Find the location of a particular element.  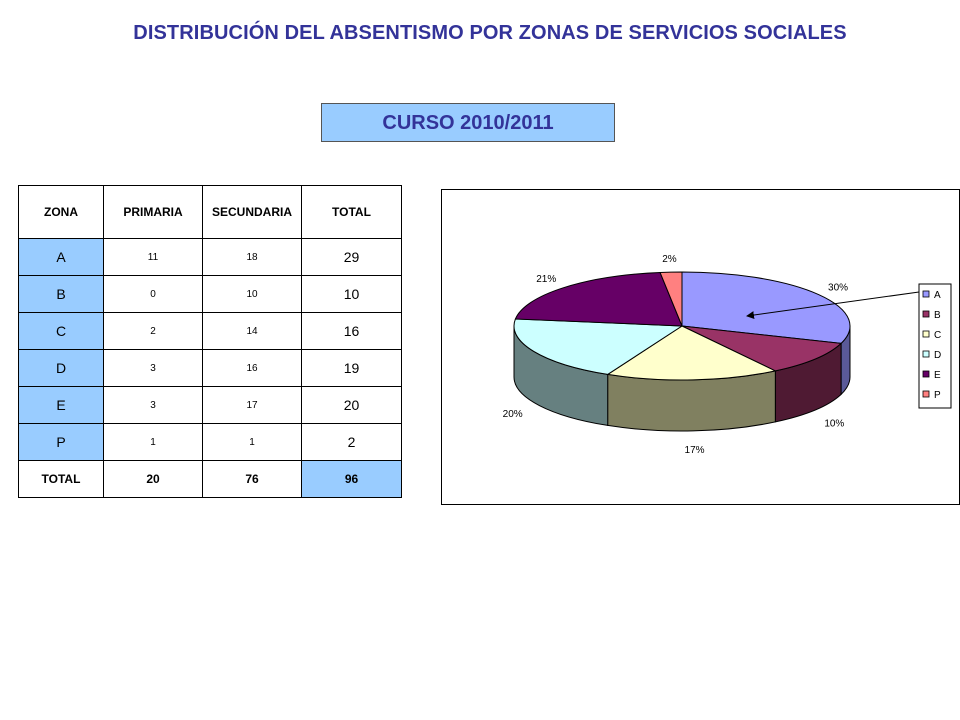

pie-slice-A is located at coordinates (766, 307).